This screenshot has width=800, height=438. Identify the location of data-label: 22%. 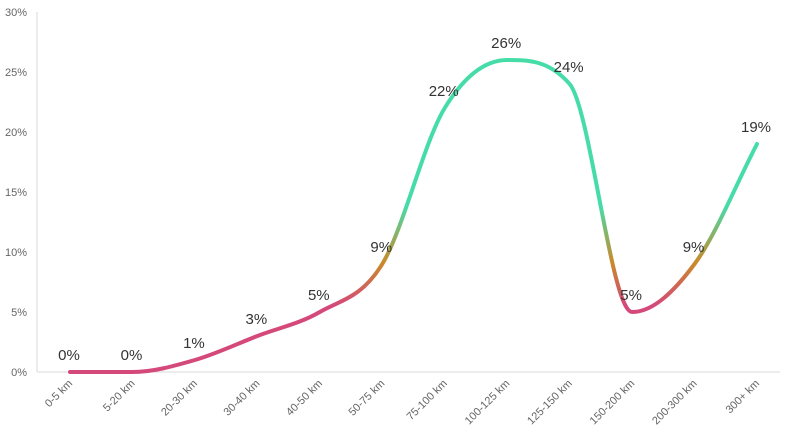
(444, 91).